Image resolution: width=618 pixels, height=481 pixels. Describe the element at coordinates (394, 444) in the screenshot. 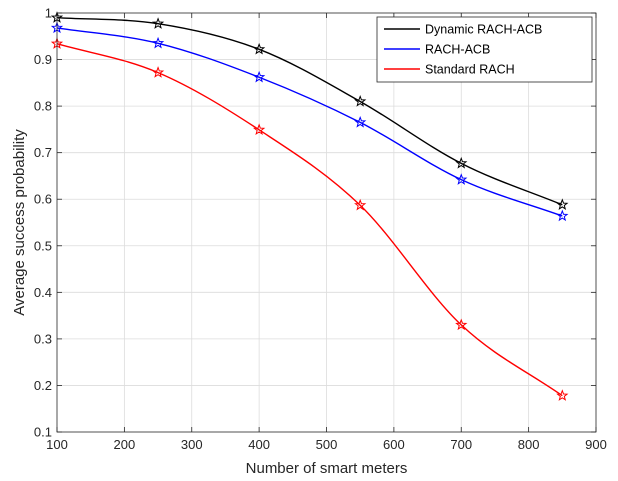

I see `x-tick-label: 600` at that location.